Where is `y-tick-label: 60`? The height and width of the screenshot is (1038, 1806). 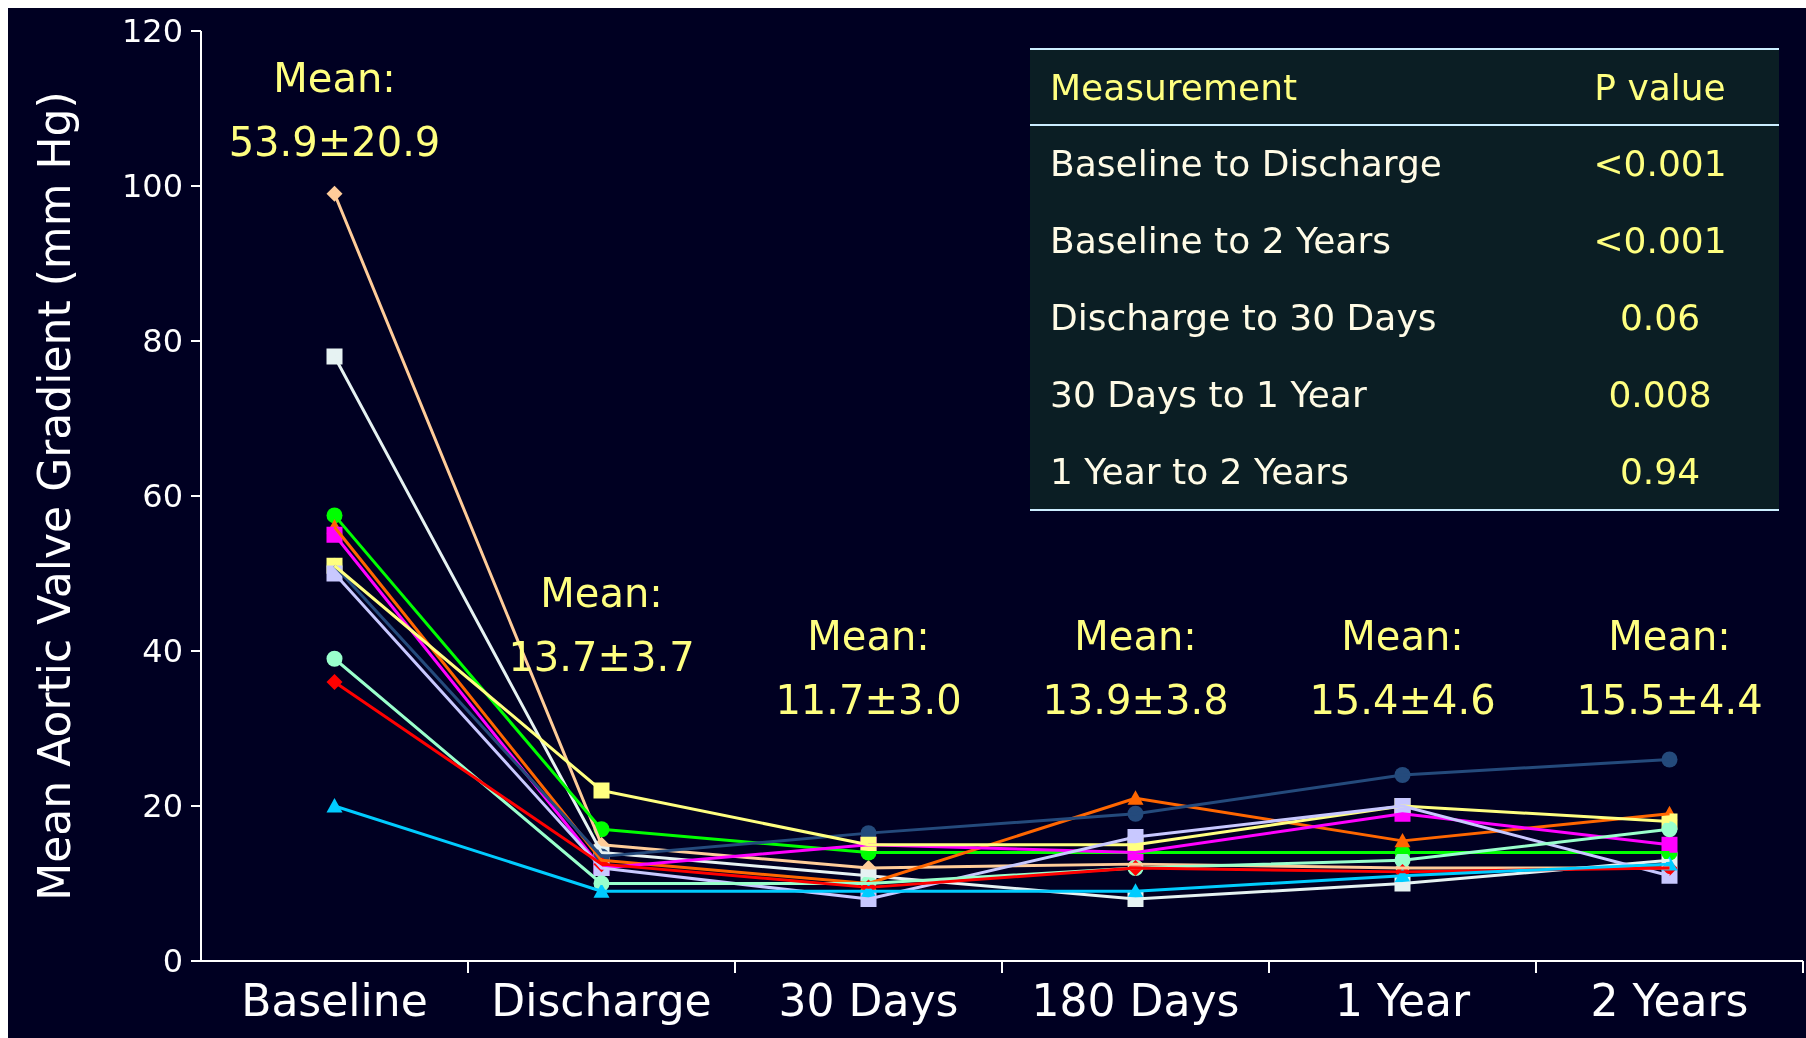
y-tick-label: 60 is located at coordinates (162, 496).